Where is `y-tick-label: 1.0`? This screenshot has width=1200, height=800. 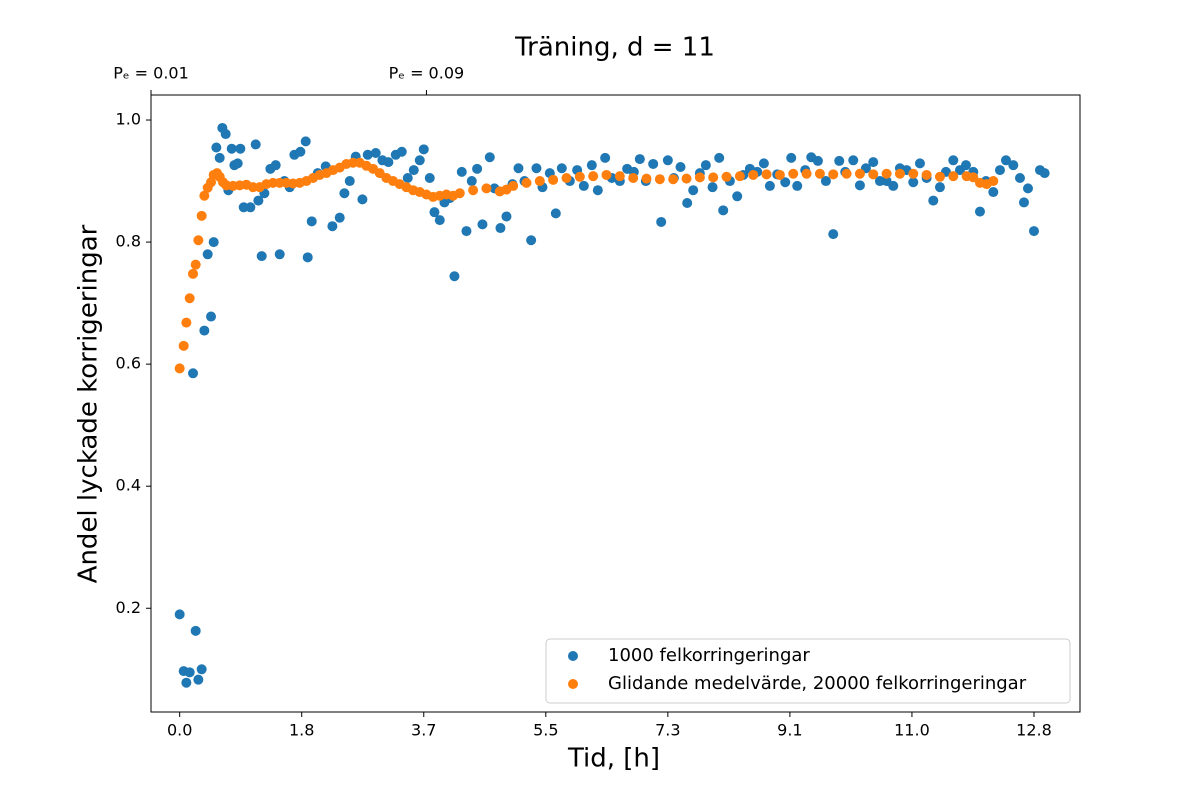
y-tick-label: 1.0 is located at coordinates (128, 119).